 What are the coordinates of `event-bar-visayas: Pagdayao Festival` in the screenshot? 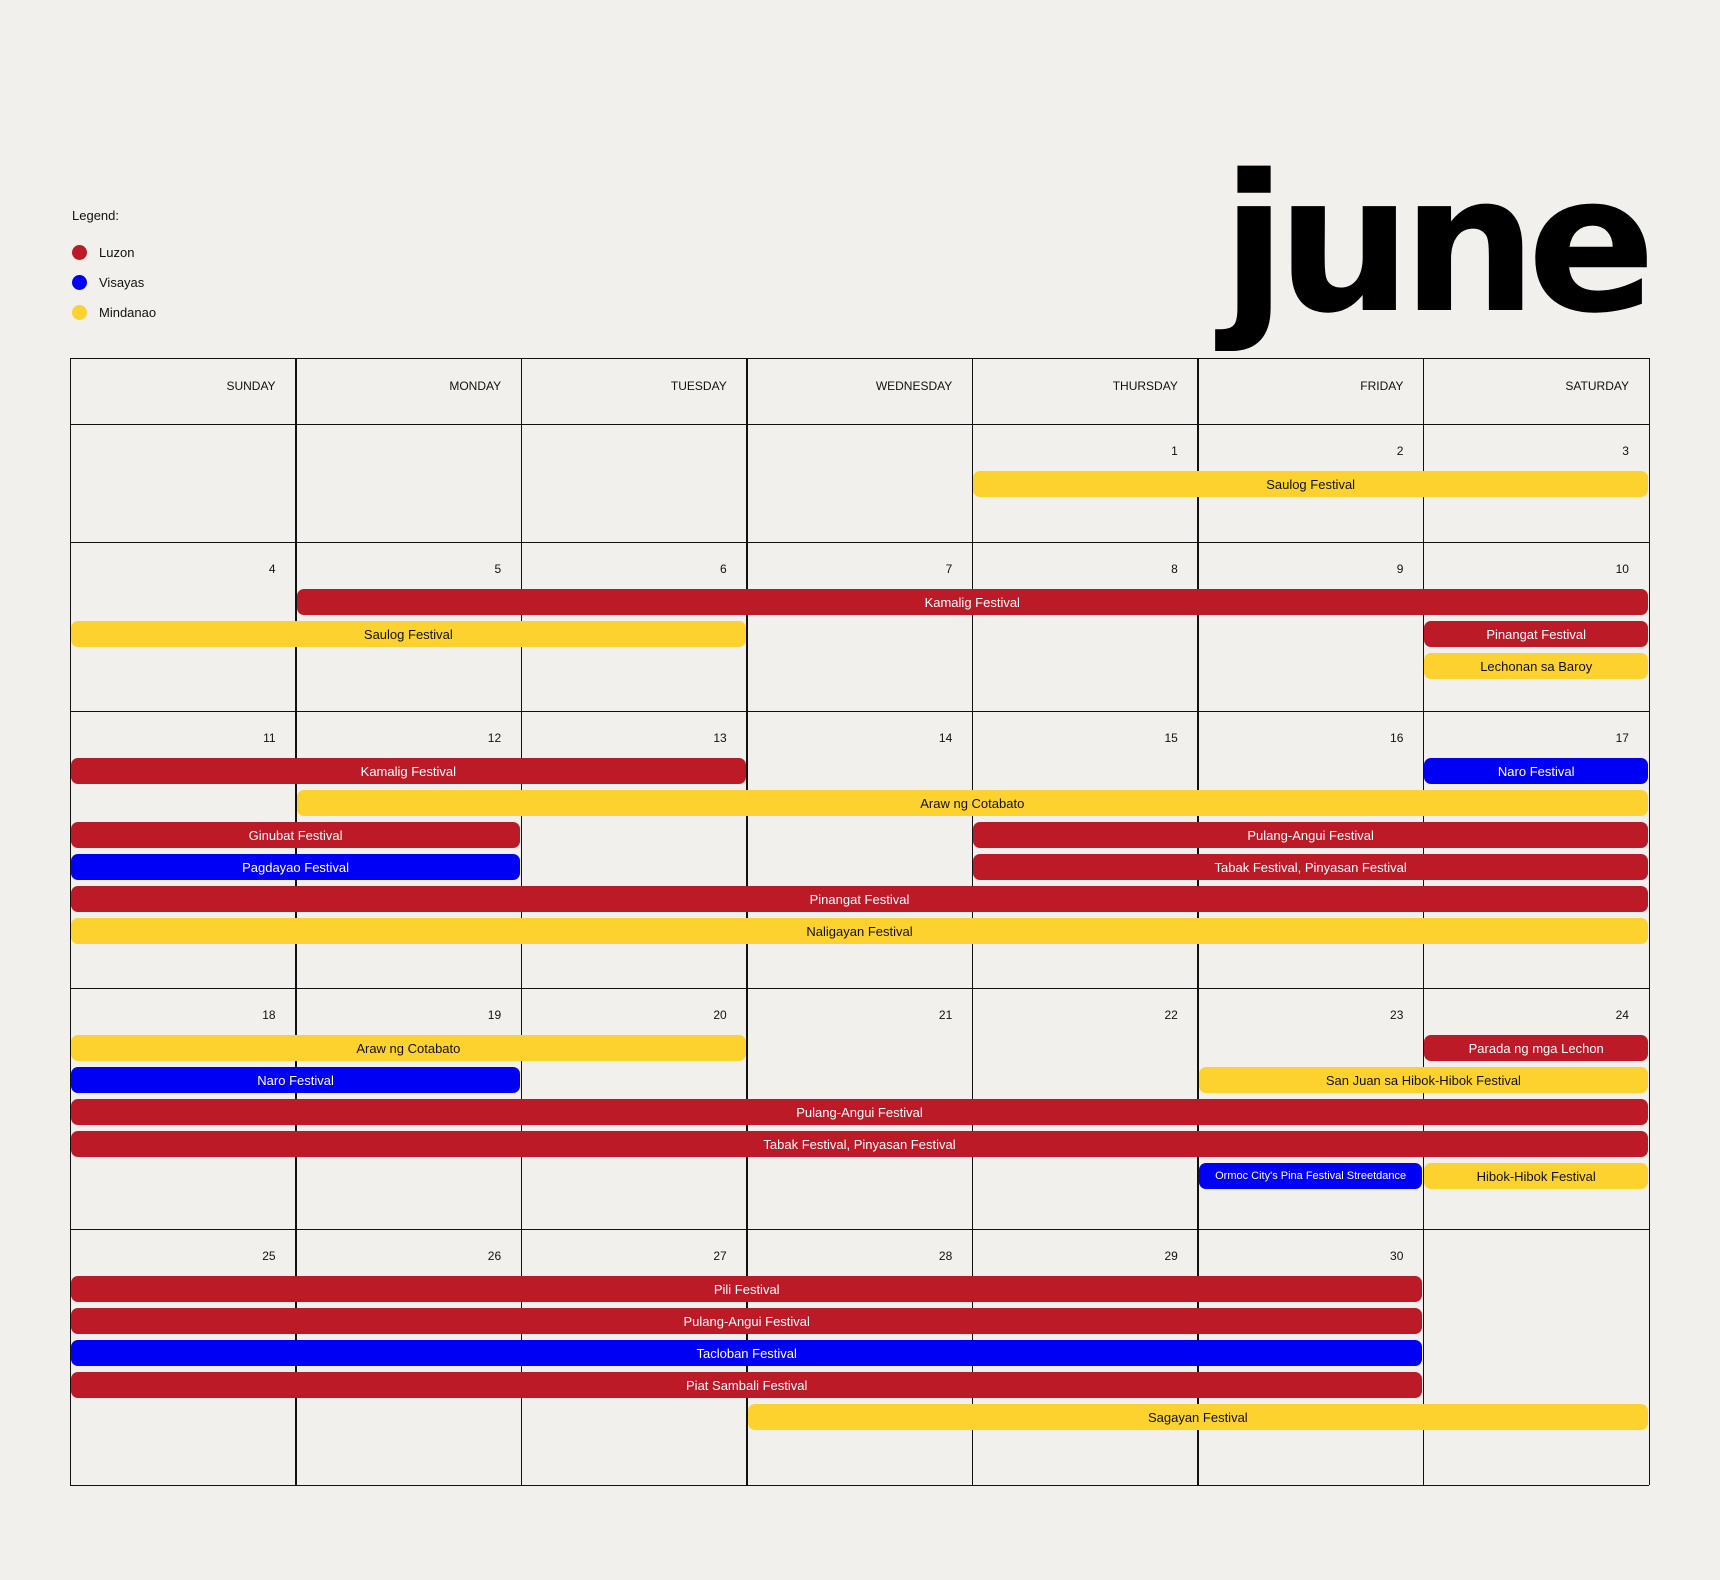 It's located at (296, 867).